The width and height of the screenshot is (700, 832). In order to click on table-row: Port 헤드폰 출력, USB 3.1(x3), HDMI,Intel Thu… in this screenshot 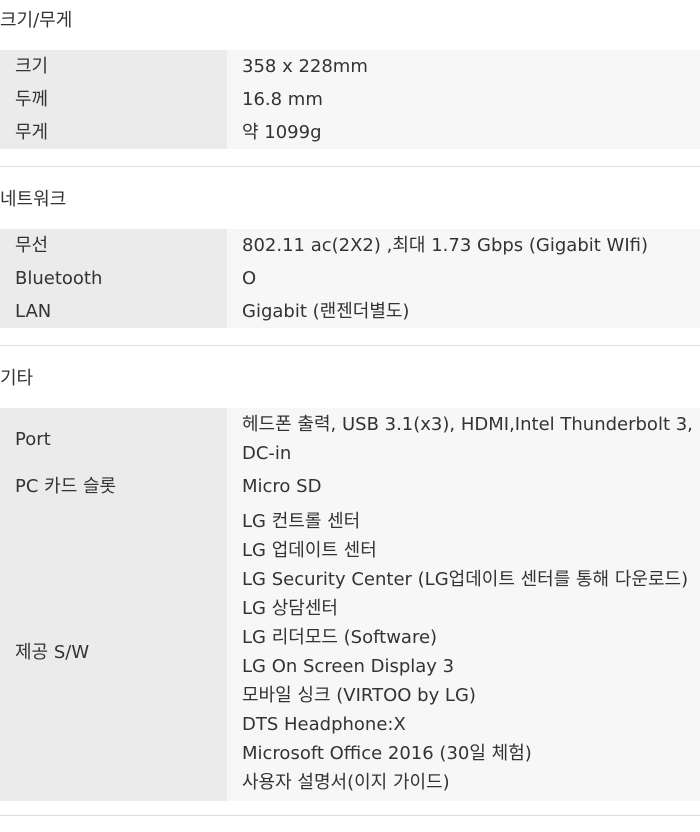, I will do `click(350, 439)`.